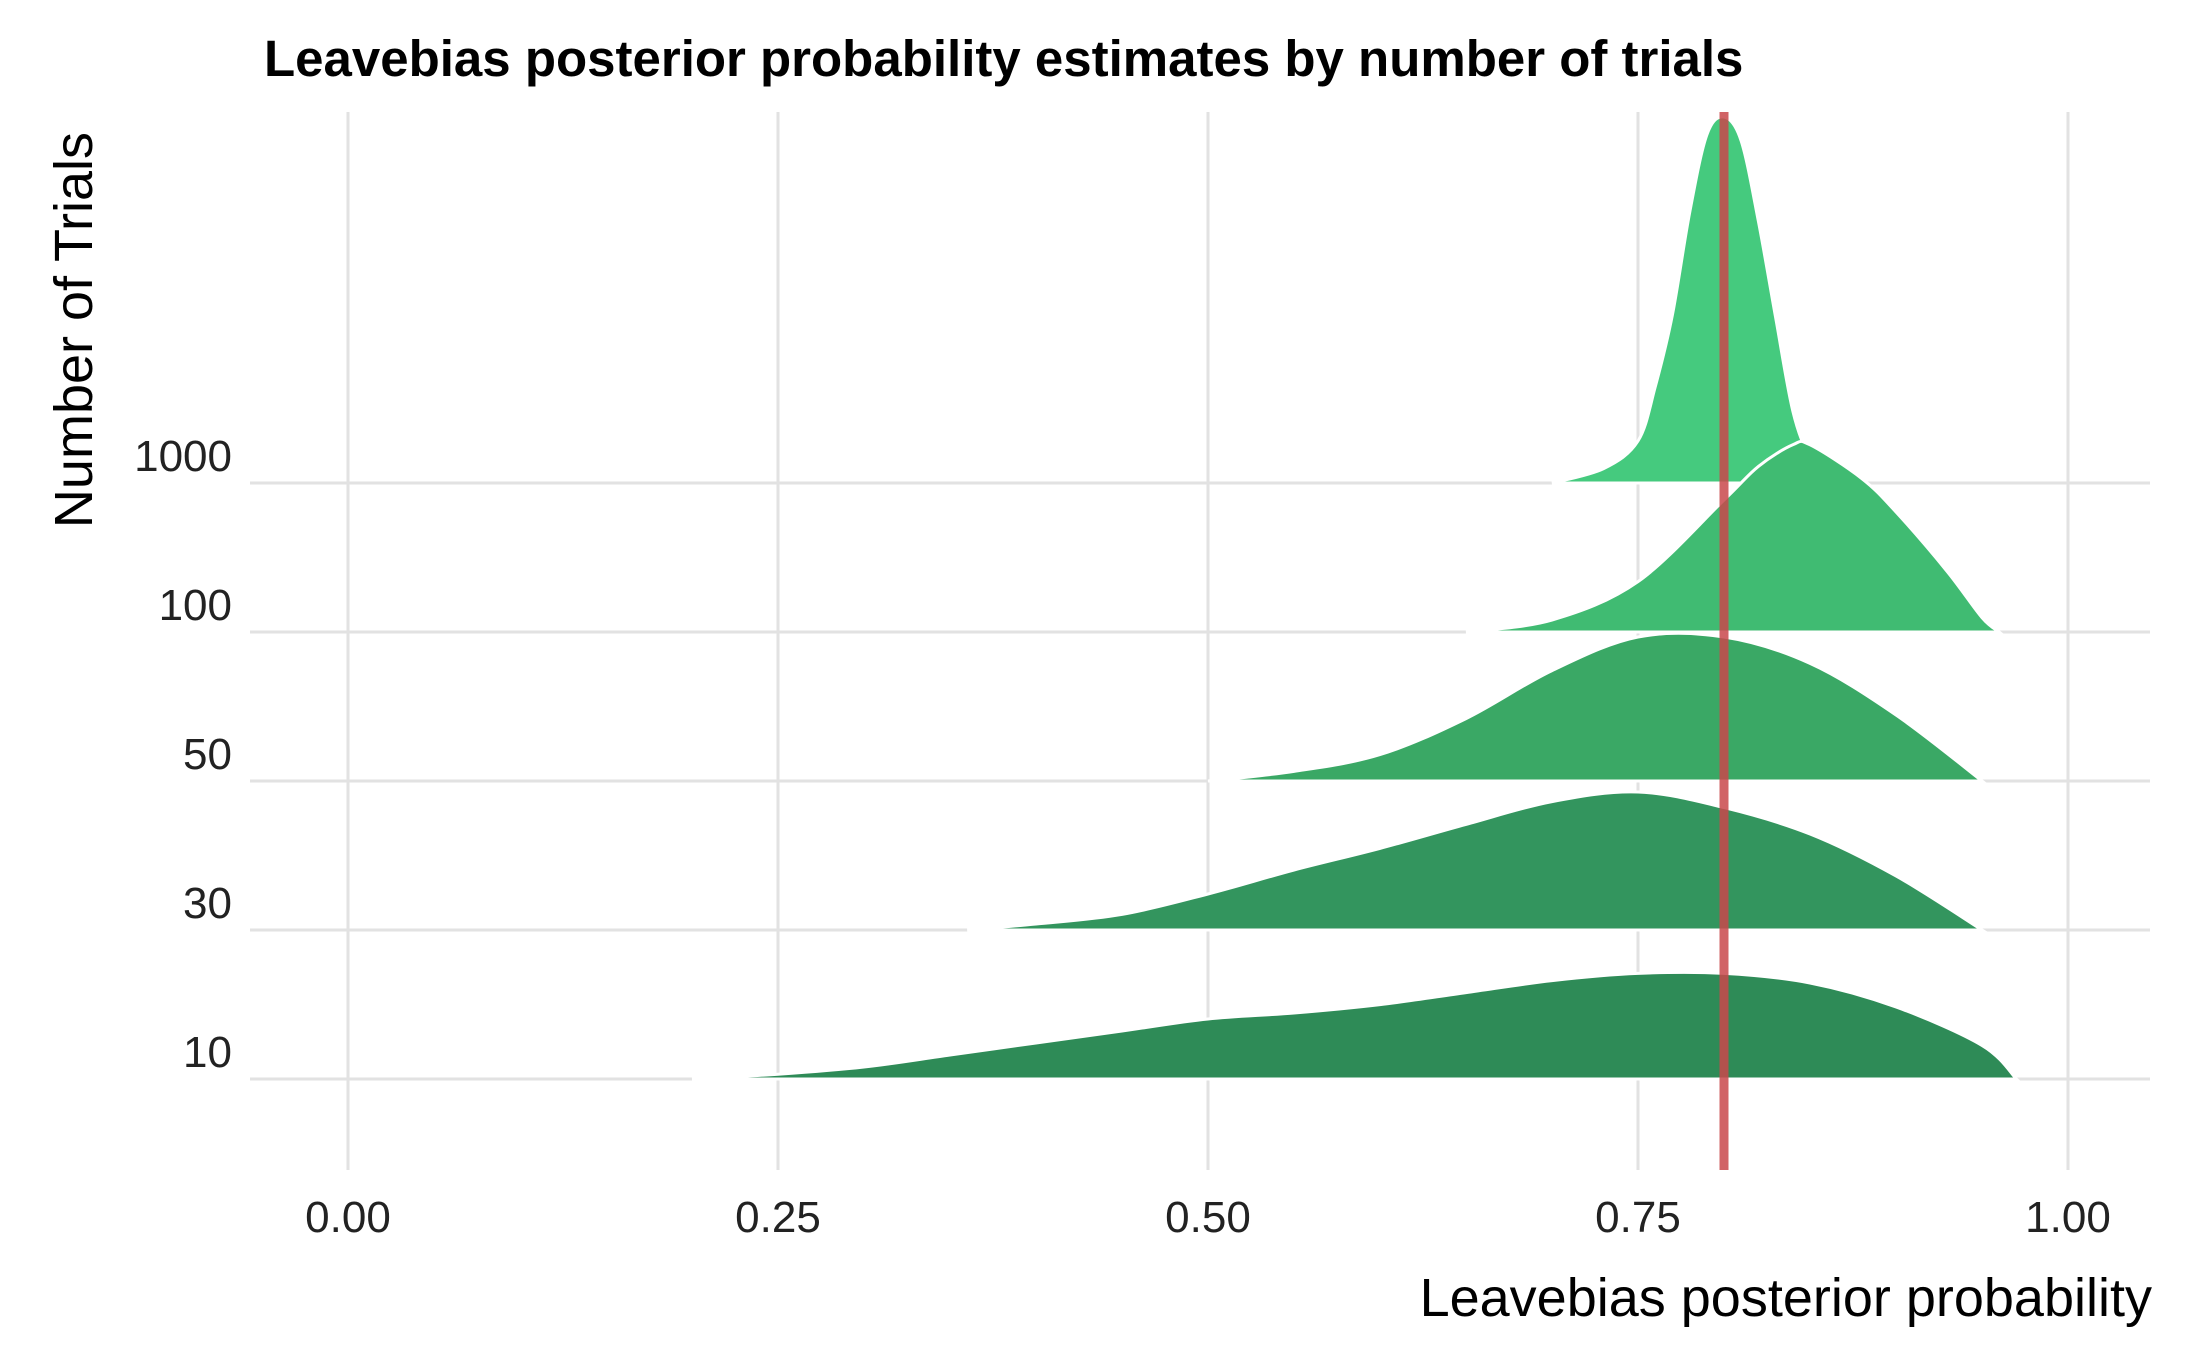 This screenshot has width=2187, height=1350. What do you see at coordinates (1786, 1298) in the screenshot?
I see `x-axis-title: Leavebias posterior probability` at bounding box center [1786, 1298].